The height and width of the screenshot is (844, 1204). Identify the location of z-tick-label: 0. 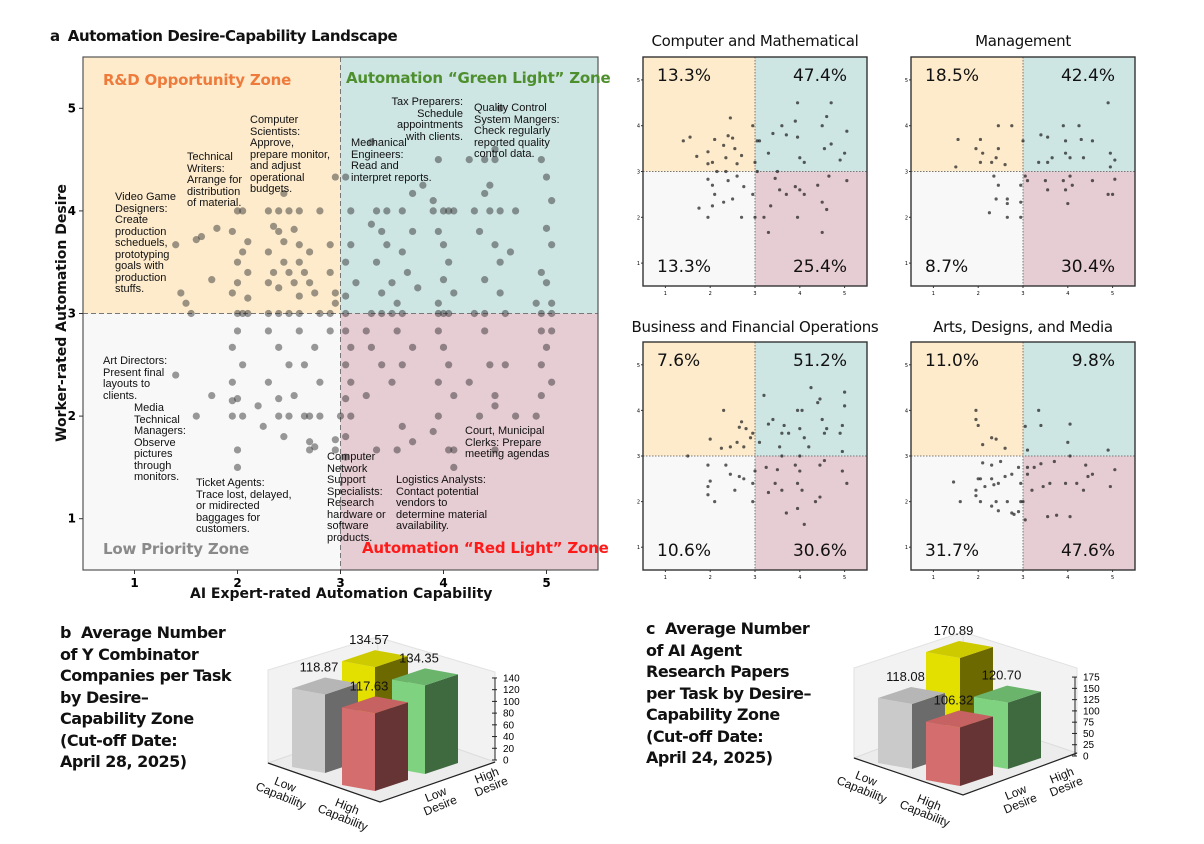
(1086, 757).